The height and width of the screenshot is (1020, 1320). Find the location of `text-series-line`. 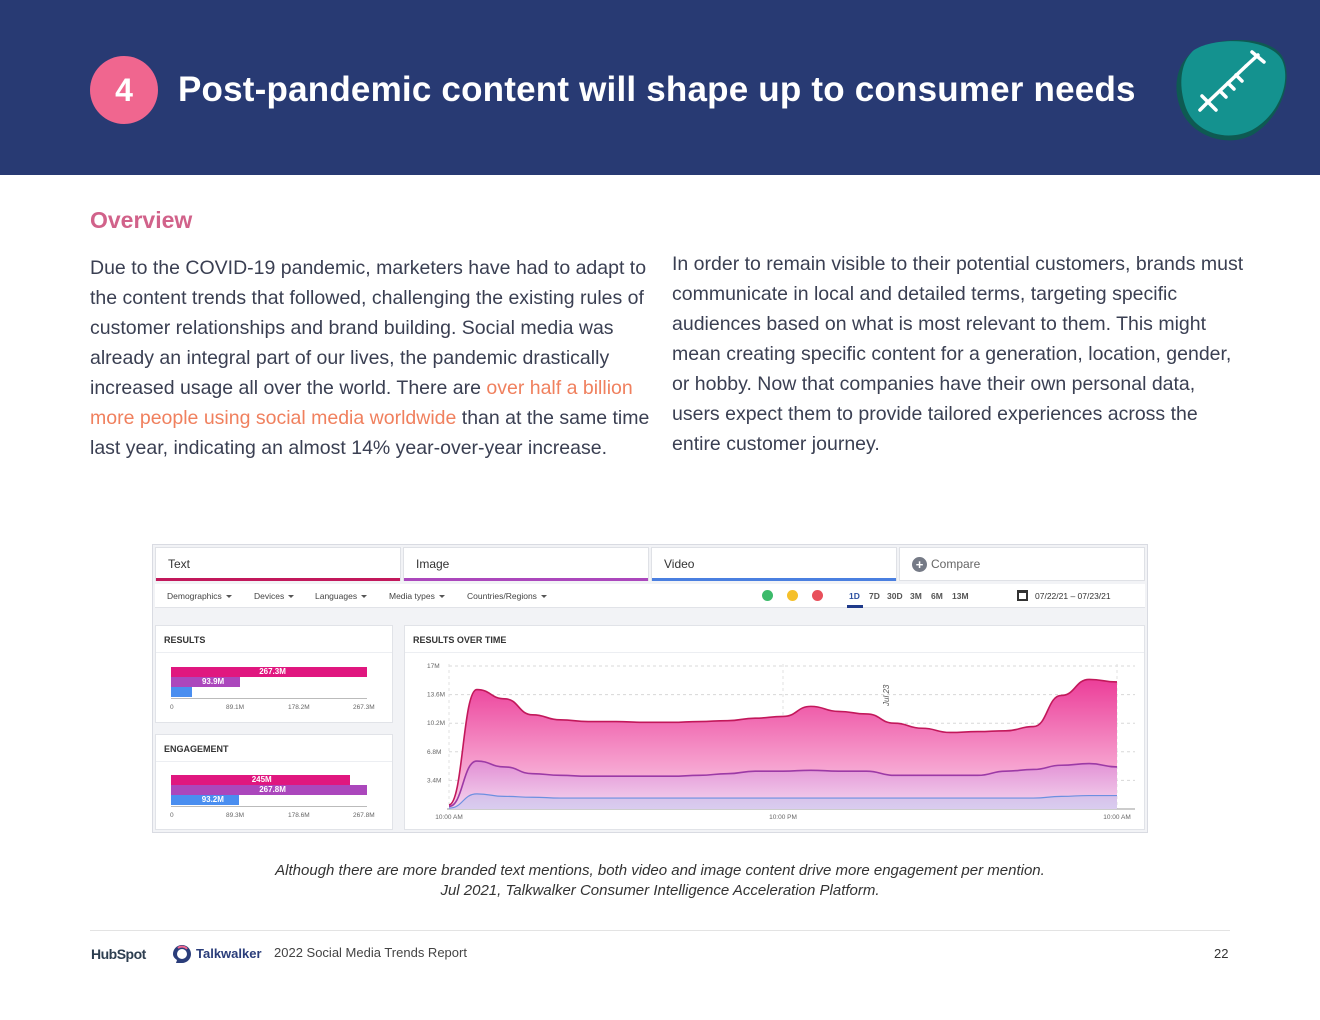

text-series-line is located at coordinates (783, 742).